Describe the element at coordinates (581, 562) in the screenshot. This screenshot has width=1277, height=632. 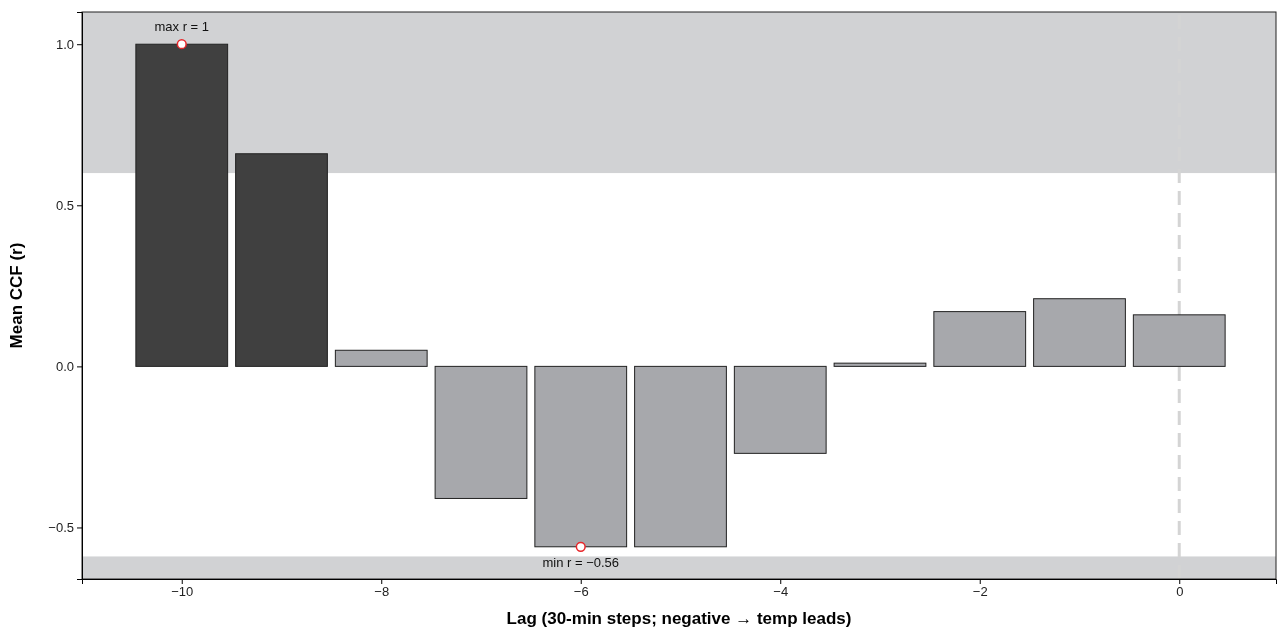
I see `annotation: min r = −0.56` at that location.